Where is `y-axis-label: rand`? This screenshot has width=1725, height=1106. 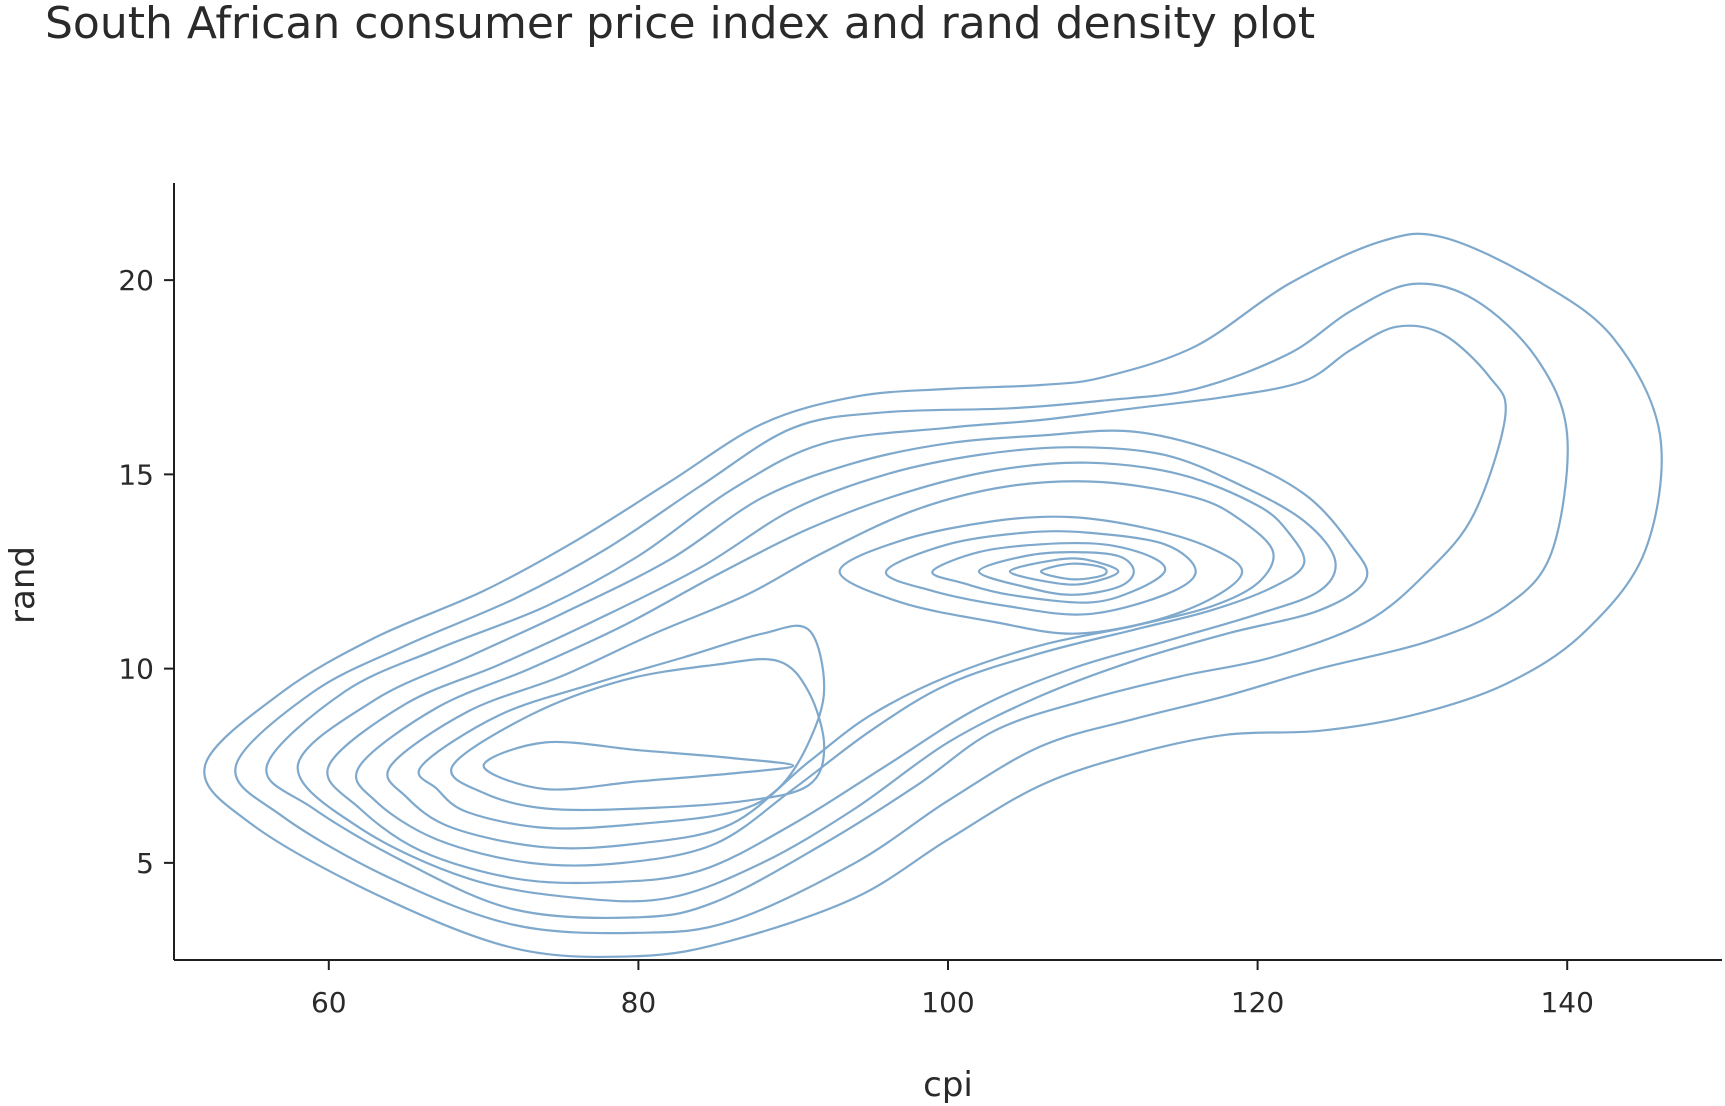 y-axis-label: rand is located at coordinates (23, 585).